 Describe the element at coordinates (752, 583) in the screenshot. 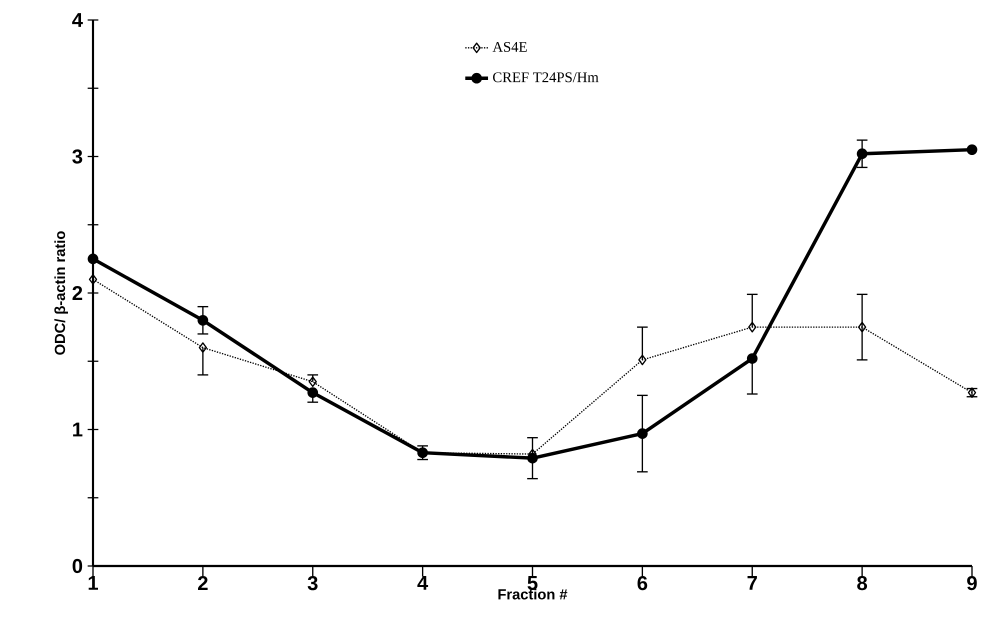

I see `x-tick-label: 7` at that location.